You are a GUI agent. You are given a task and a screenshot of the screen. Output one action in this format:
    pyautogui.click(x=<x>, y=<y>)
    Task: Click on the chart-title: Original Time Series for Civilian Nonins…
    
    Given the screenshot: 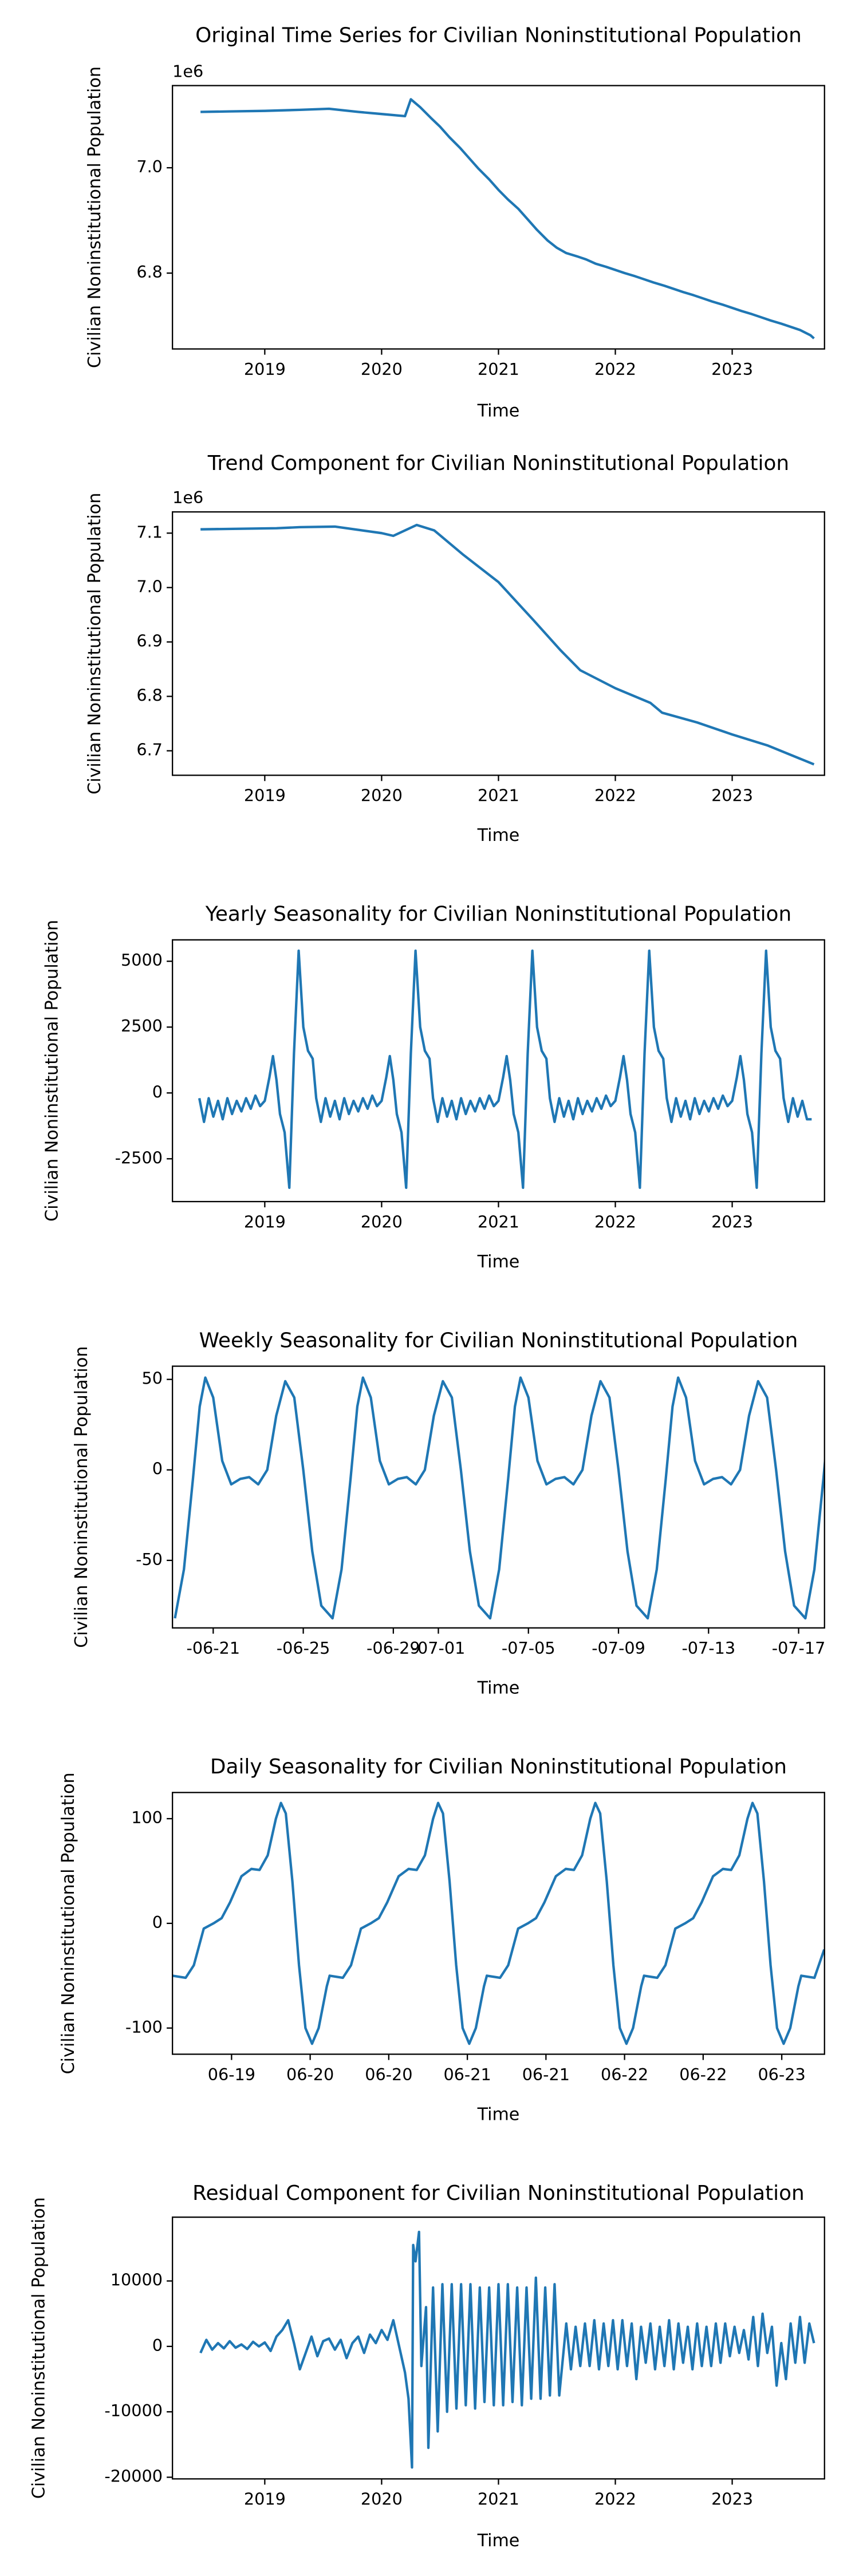 What is the action you would take?
    pyautogui.click(x=498, y=35)
    